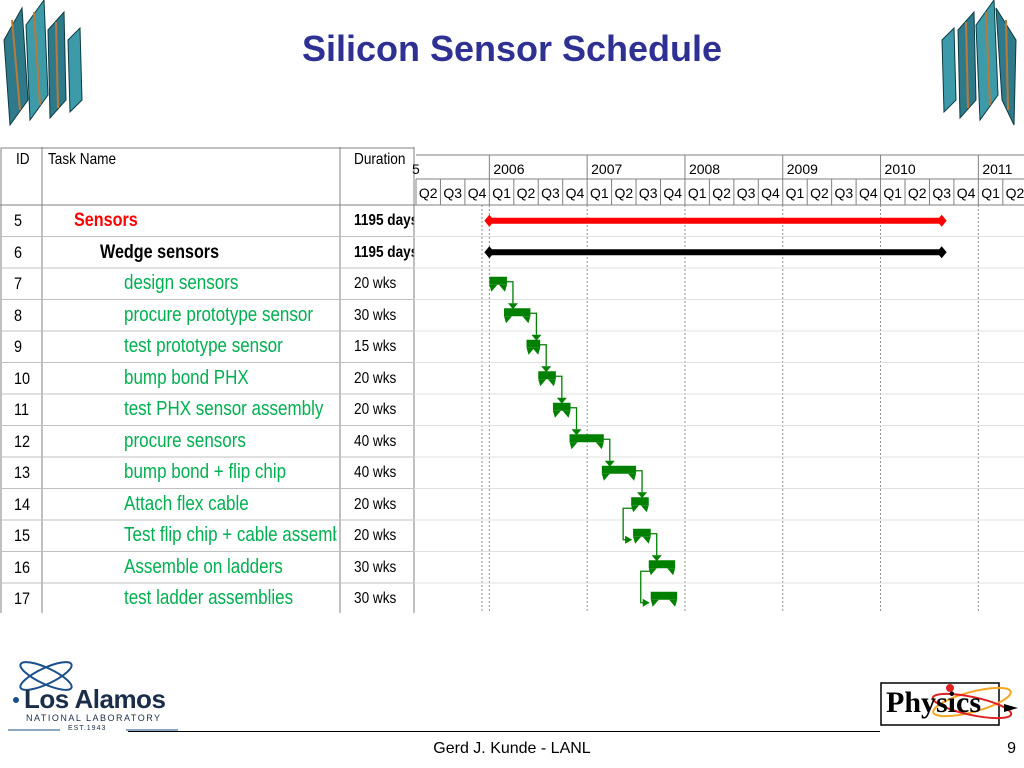 The width and height of the screenshot is (1024, 768). I want to click on physics-logo-icon, so click(949, 704).